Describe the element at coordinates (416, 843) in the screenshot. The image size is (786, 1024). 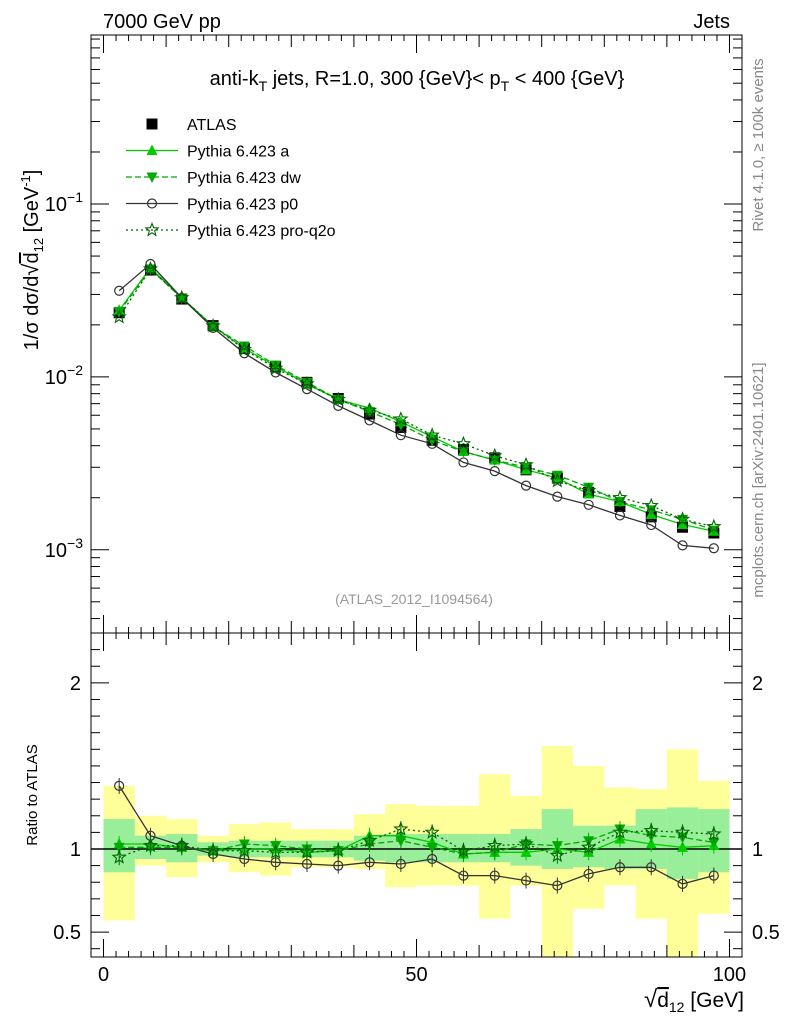
I see `ratio-line-q2o` at that location.